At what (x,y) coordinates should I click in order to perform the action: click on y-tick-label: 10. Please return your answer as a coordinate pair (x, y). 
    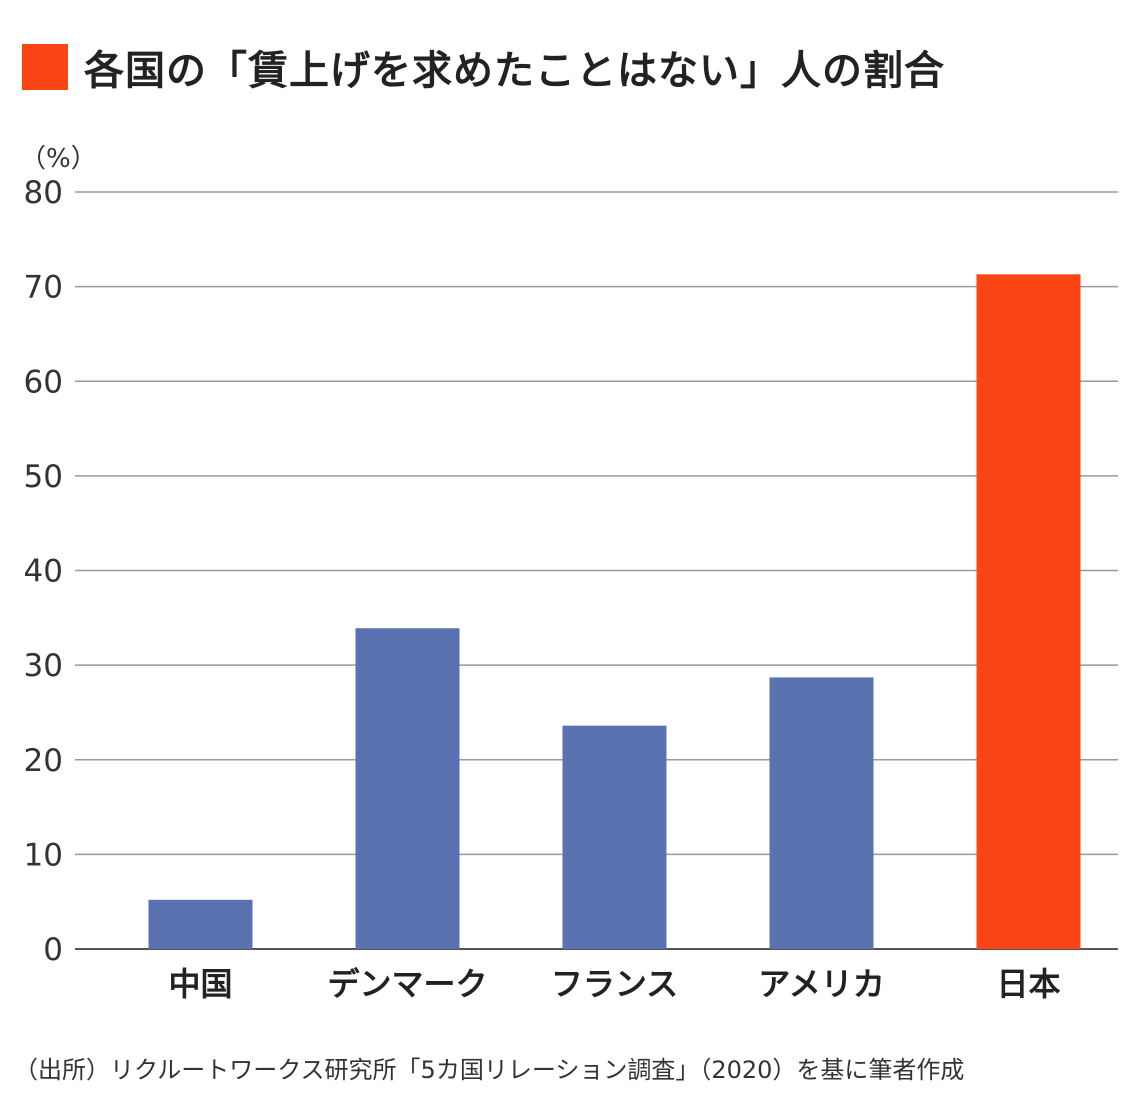
    Looking at the image, I should click on (43, 855).